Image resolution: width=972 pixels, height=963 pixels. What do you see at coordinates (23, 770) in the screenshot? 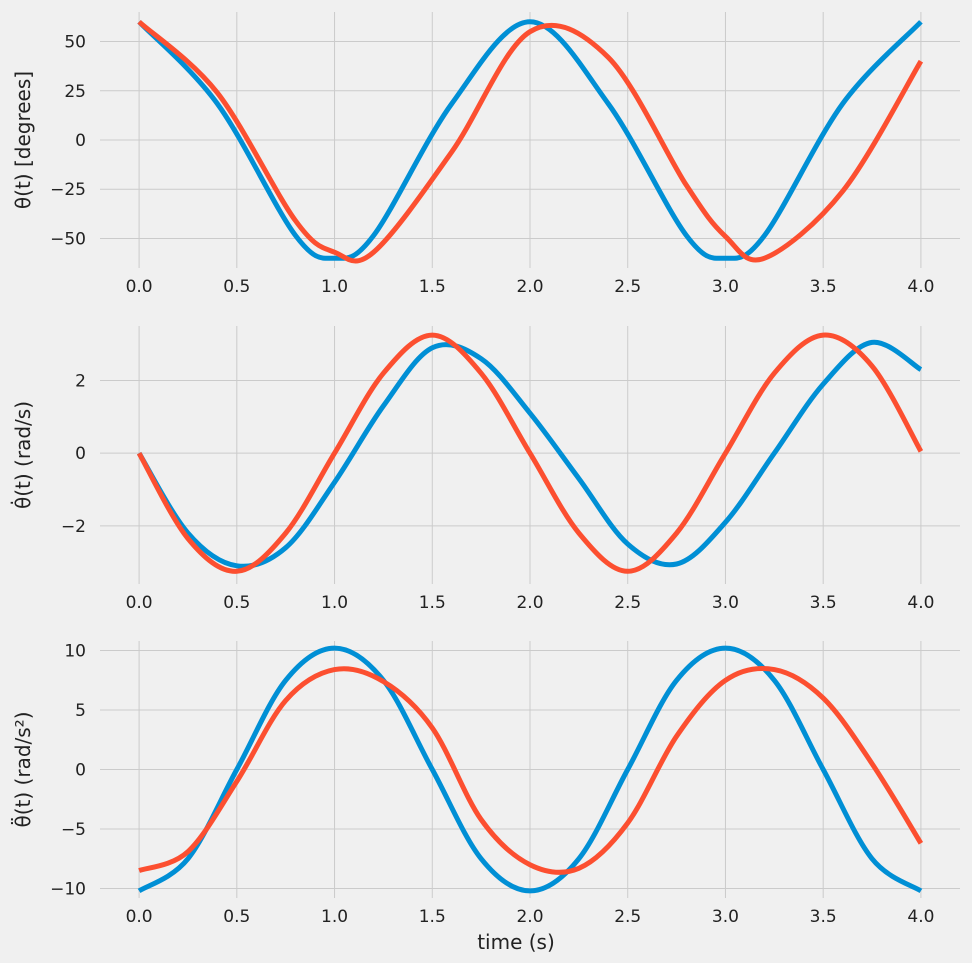
I see `y-axis-label: θ̈(t) (rad/s²)` at bounding box center [23, 770].